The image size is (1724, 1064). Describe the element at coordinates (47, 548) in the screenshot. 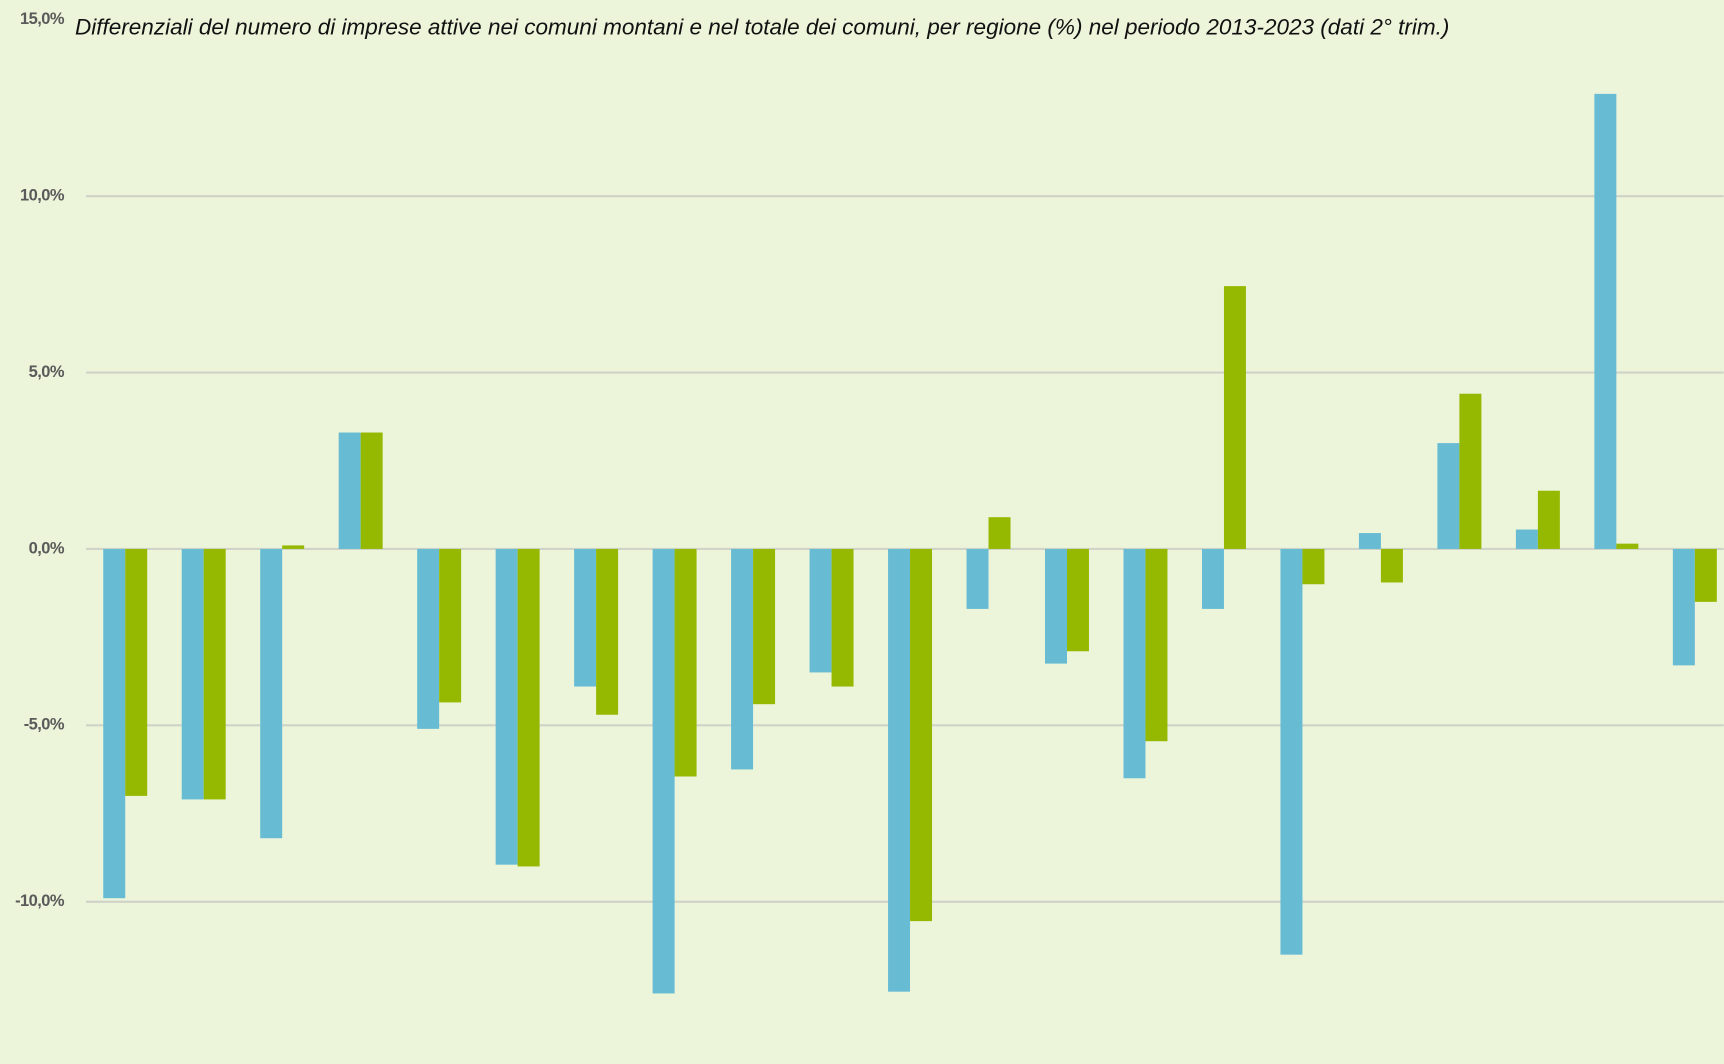

I see `y-tick-label: 0,0%` at that location.